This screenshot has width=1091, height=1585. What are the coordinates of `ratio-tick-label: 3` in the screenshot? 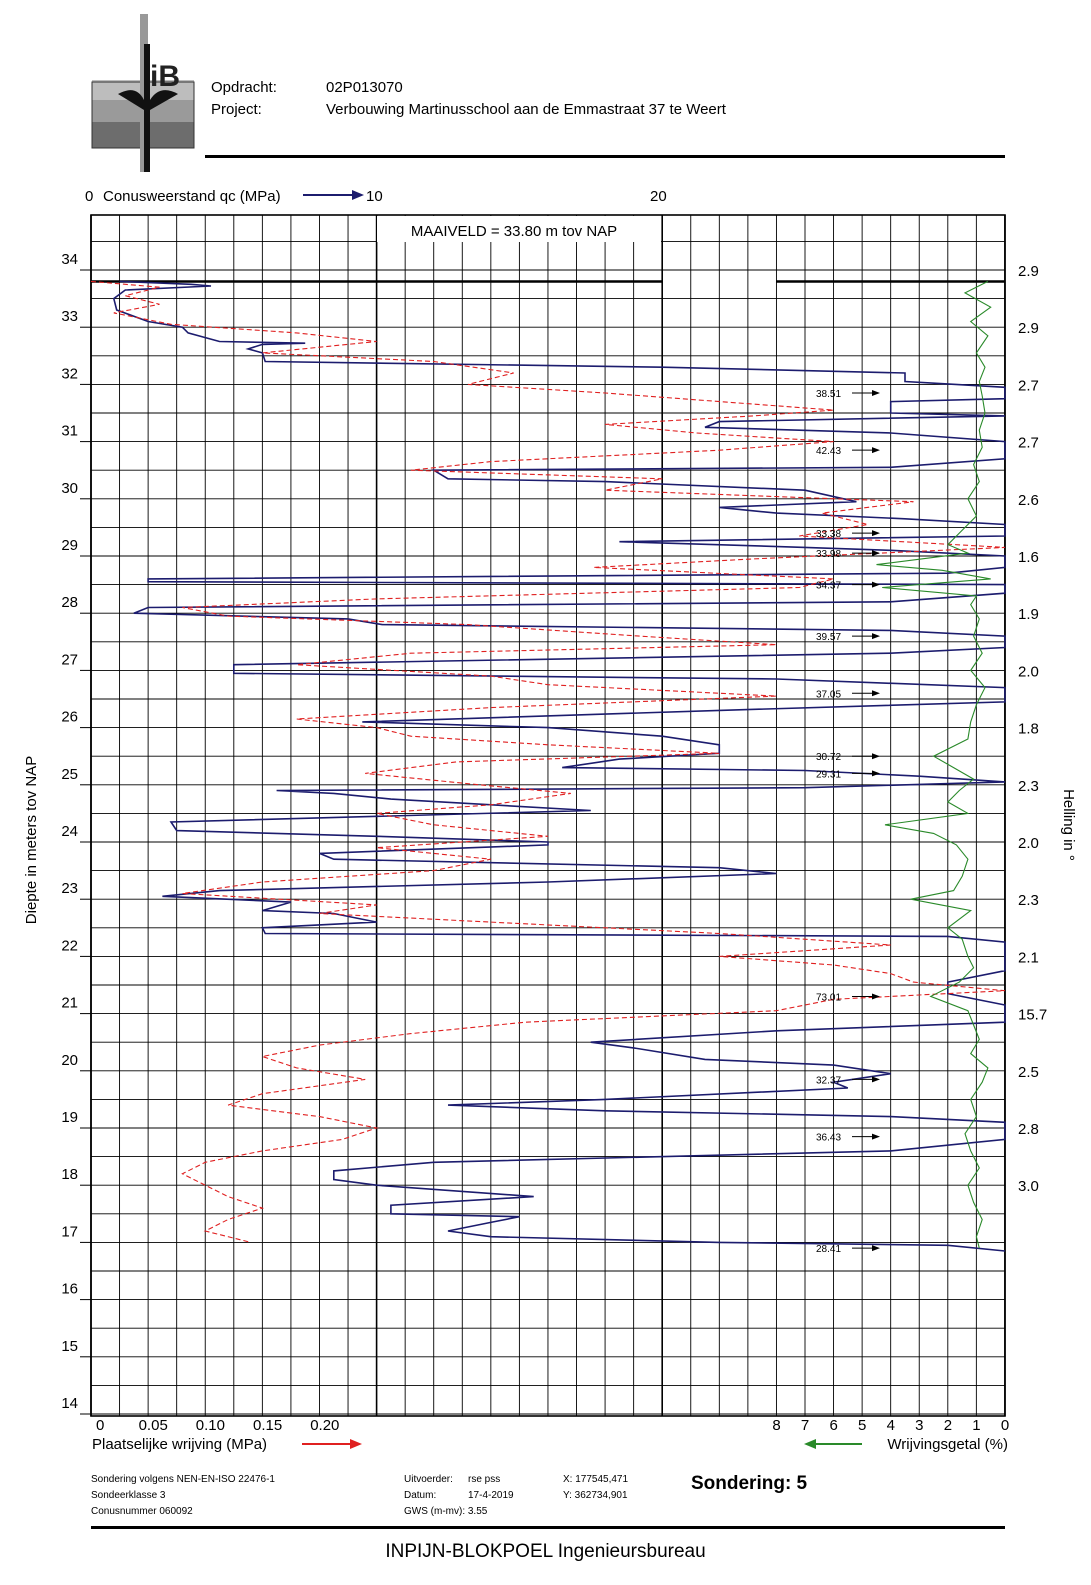 It's located at (919, 1425).